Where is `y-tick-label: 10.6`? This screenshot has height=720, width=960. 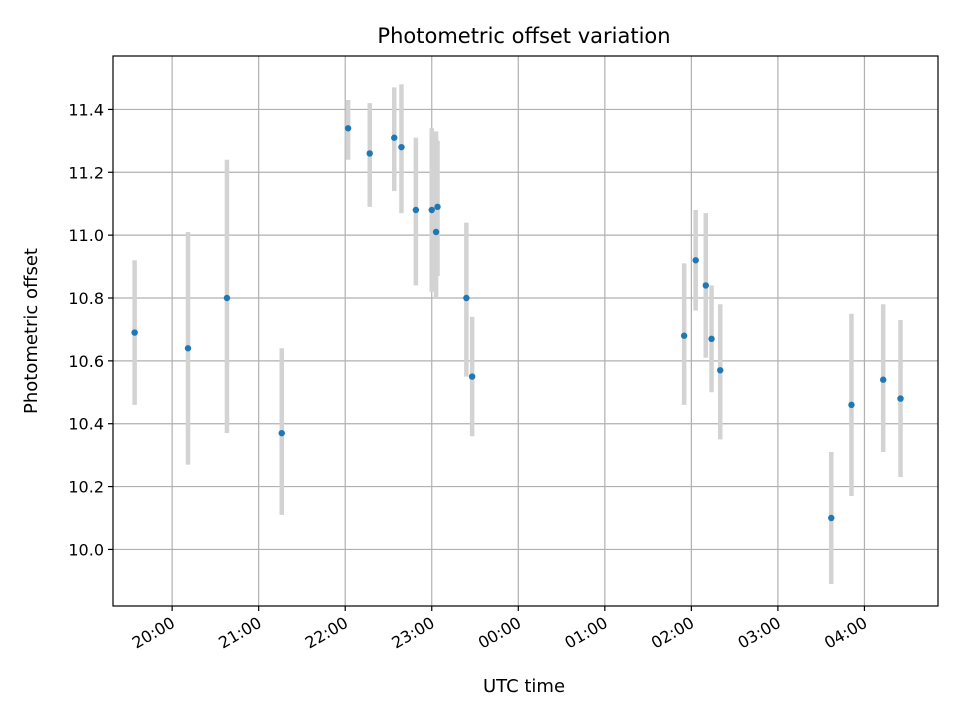
y-tick-label: 10.6 is located at coordinates (86, 361).